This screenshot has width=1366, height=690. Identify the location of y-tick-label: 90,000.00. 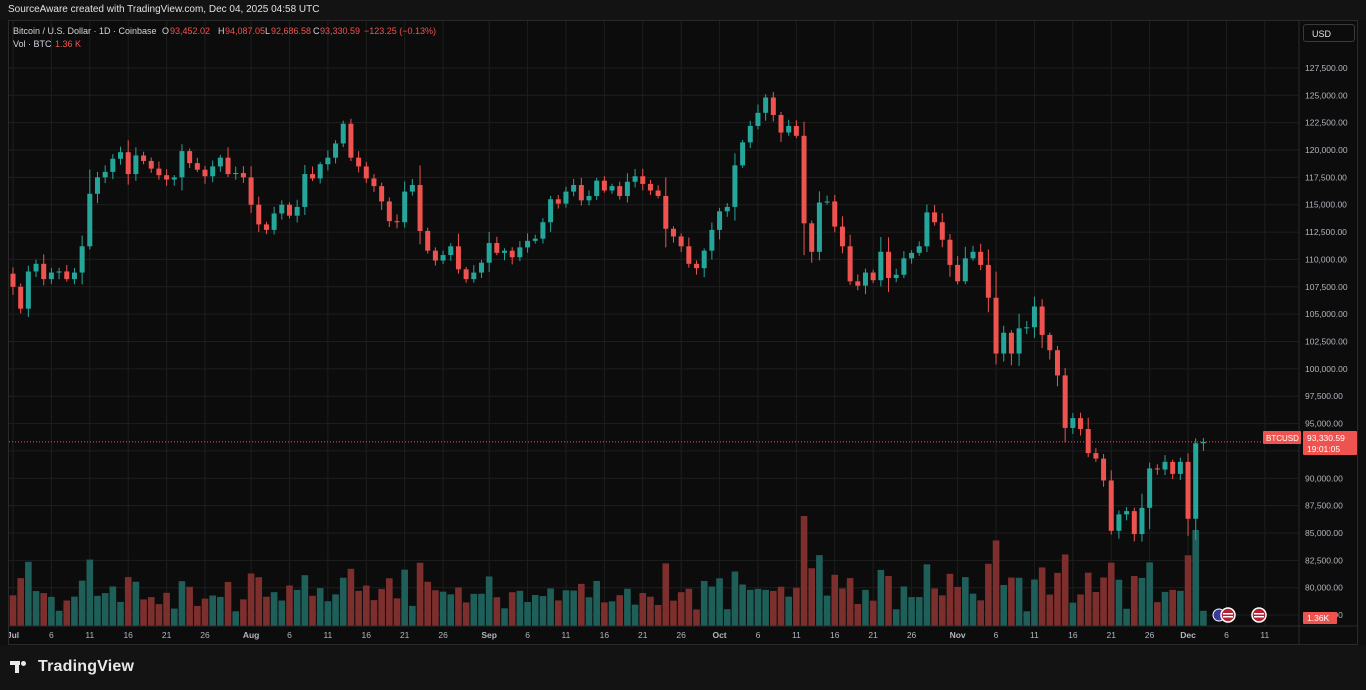
(1324, 478).